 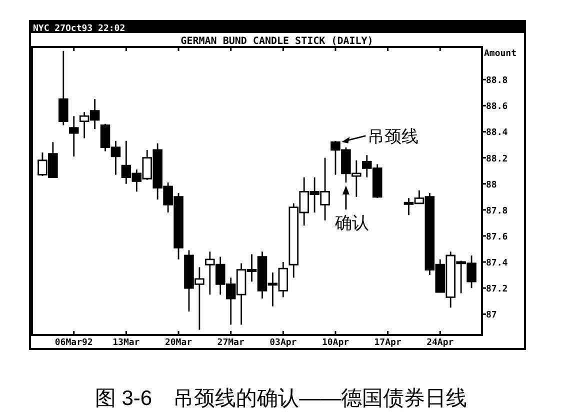 What do you see at coordinates (491, 185) in the screenshot?
I see `y-tick-label: 88` at bounding box center [491, 185].